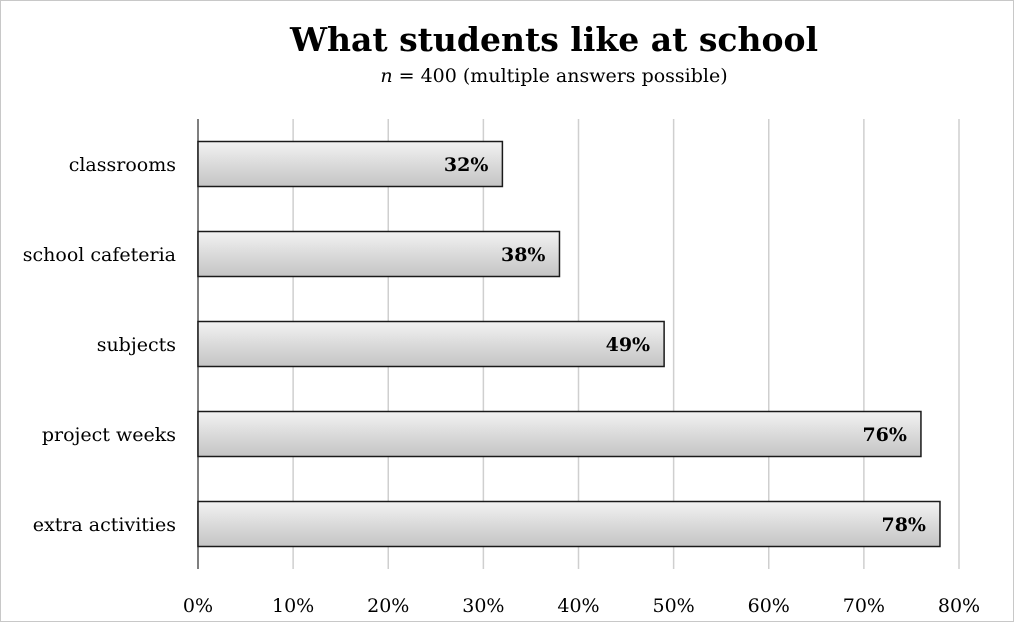 The height and width of the screenshot is (623, 1014). Describe the element at coordinates (523, 255) in the screenshot. I see `data-label: 38%` at that location.